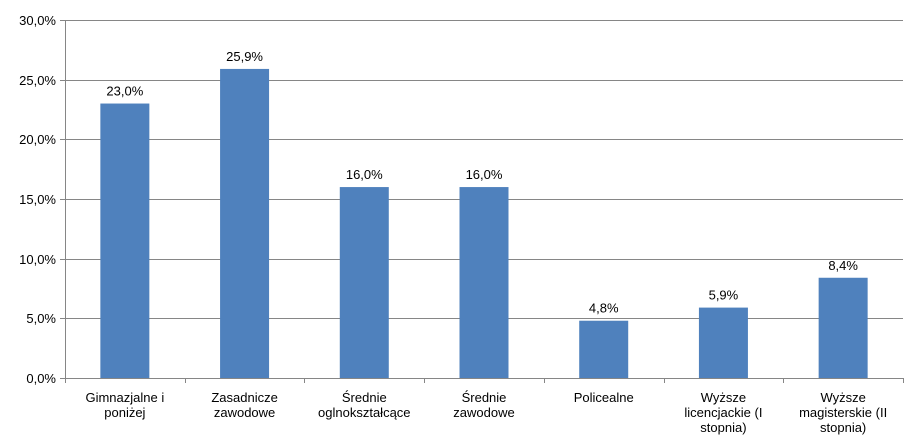  What do you see at coordinates (37, 20) in the screenshot?
I see `y-tick-label: 30,0%` at bounding box center [37, 20].